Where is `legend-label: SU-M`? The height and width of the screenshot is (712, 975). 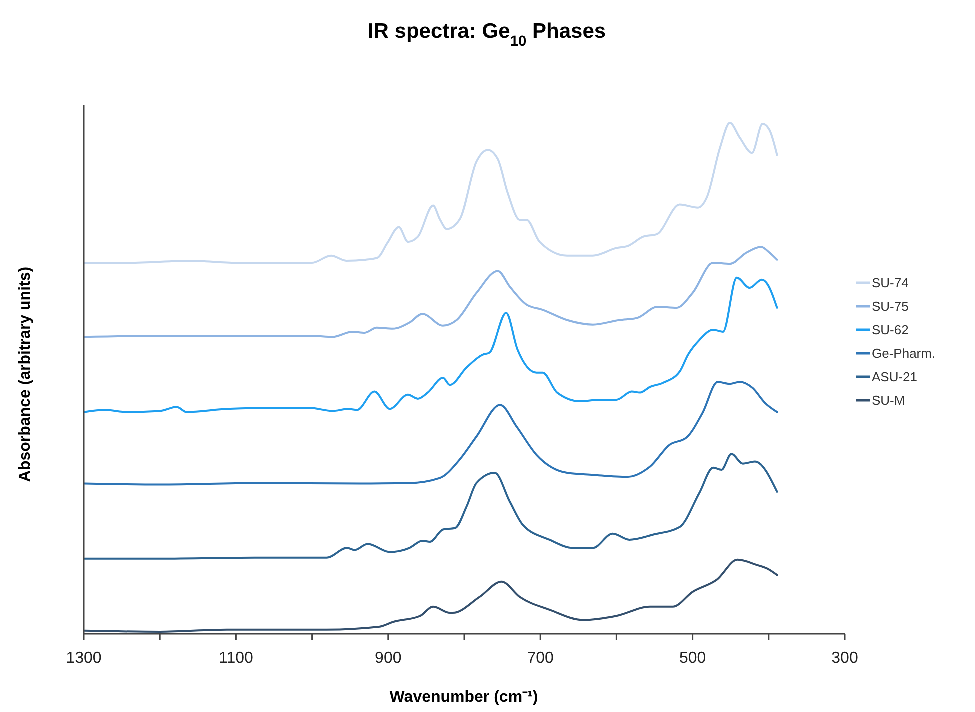 legend-label: SU-M is located at coordinates (889, 400).